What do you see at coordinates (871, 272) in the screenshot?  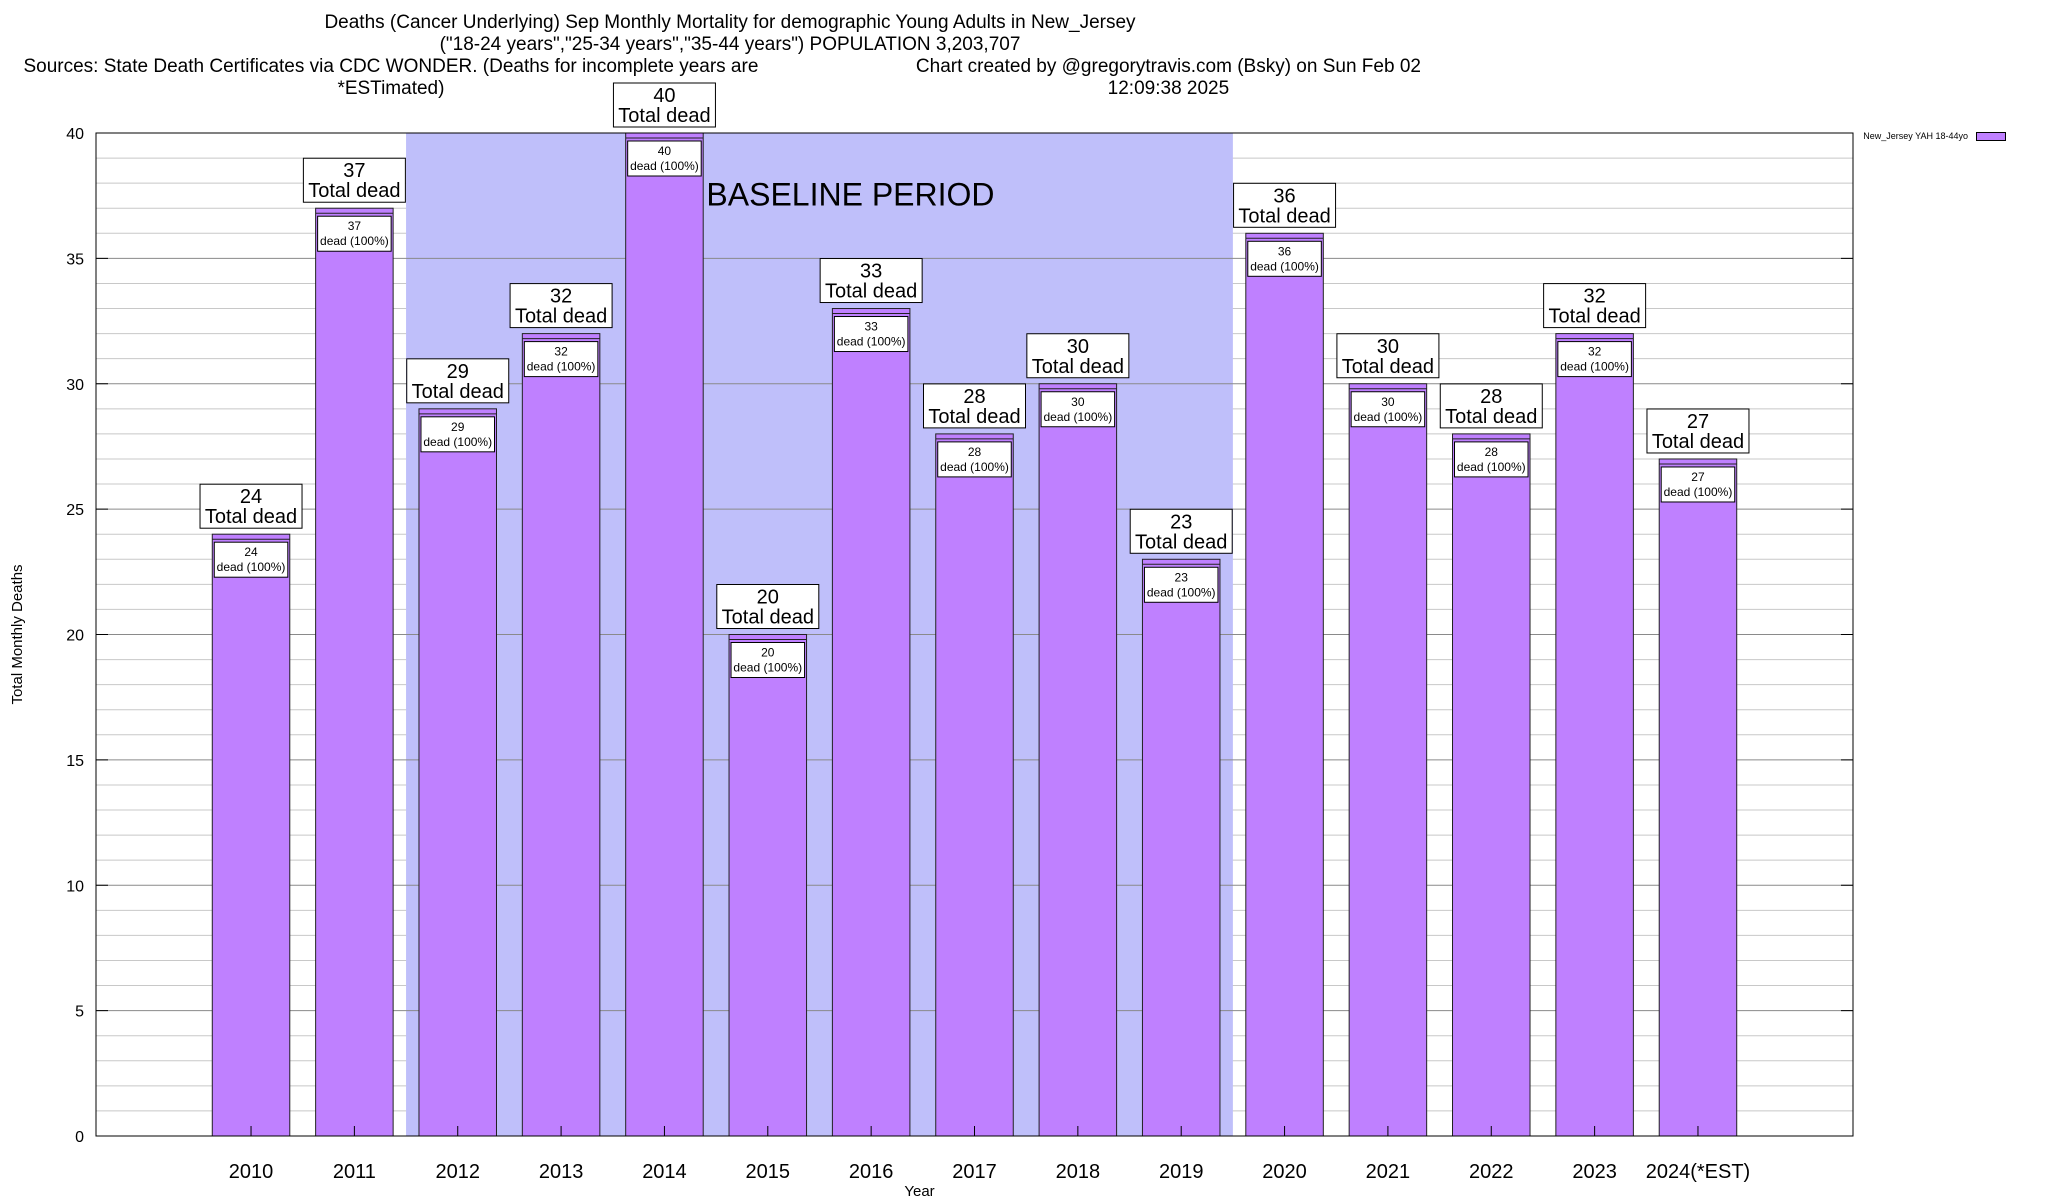 I see `total-label-value: 33` at bounding box center [871, 272].